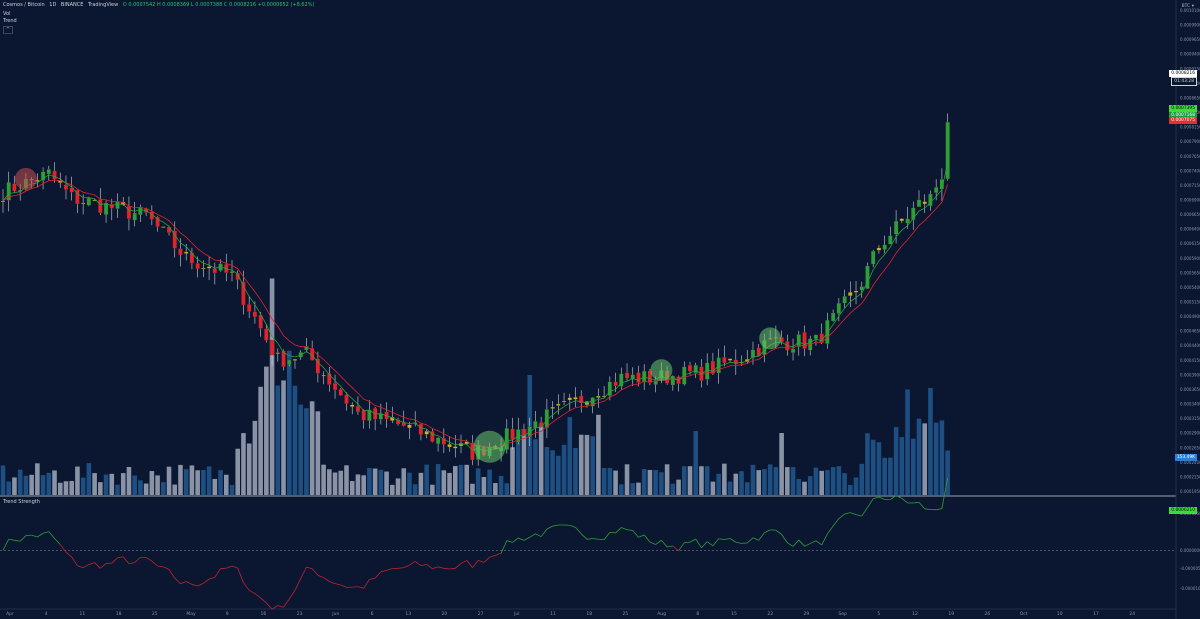  I want to click on symbol-name: Cosmos / Bitcoin, so click(24, 5).